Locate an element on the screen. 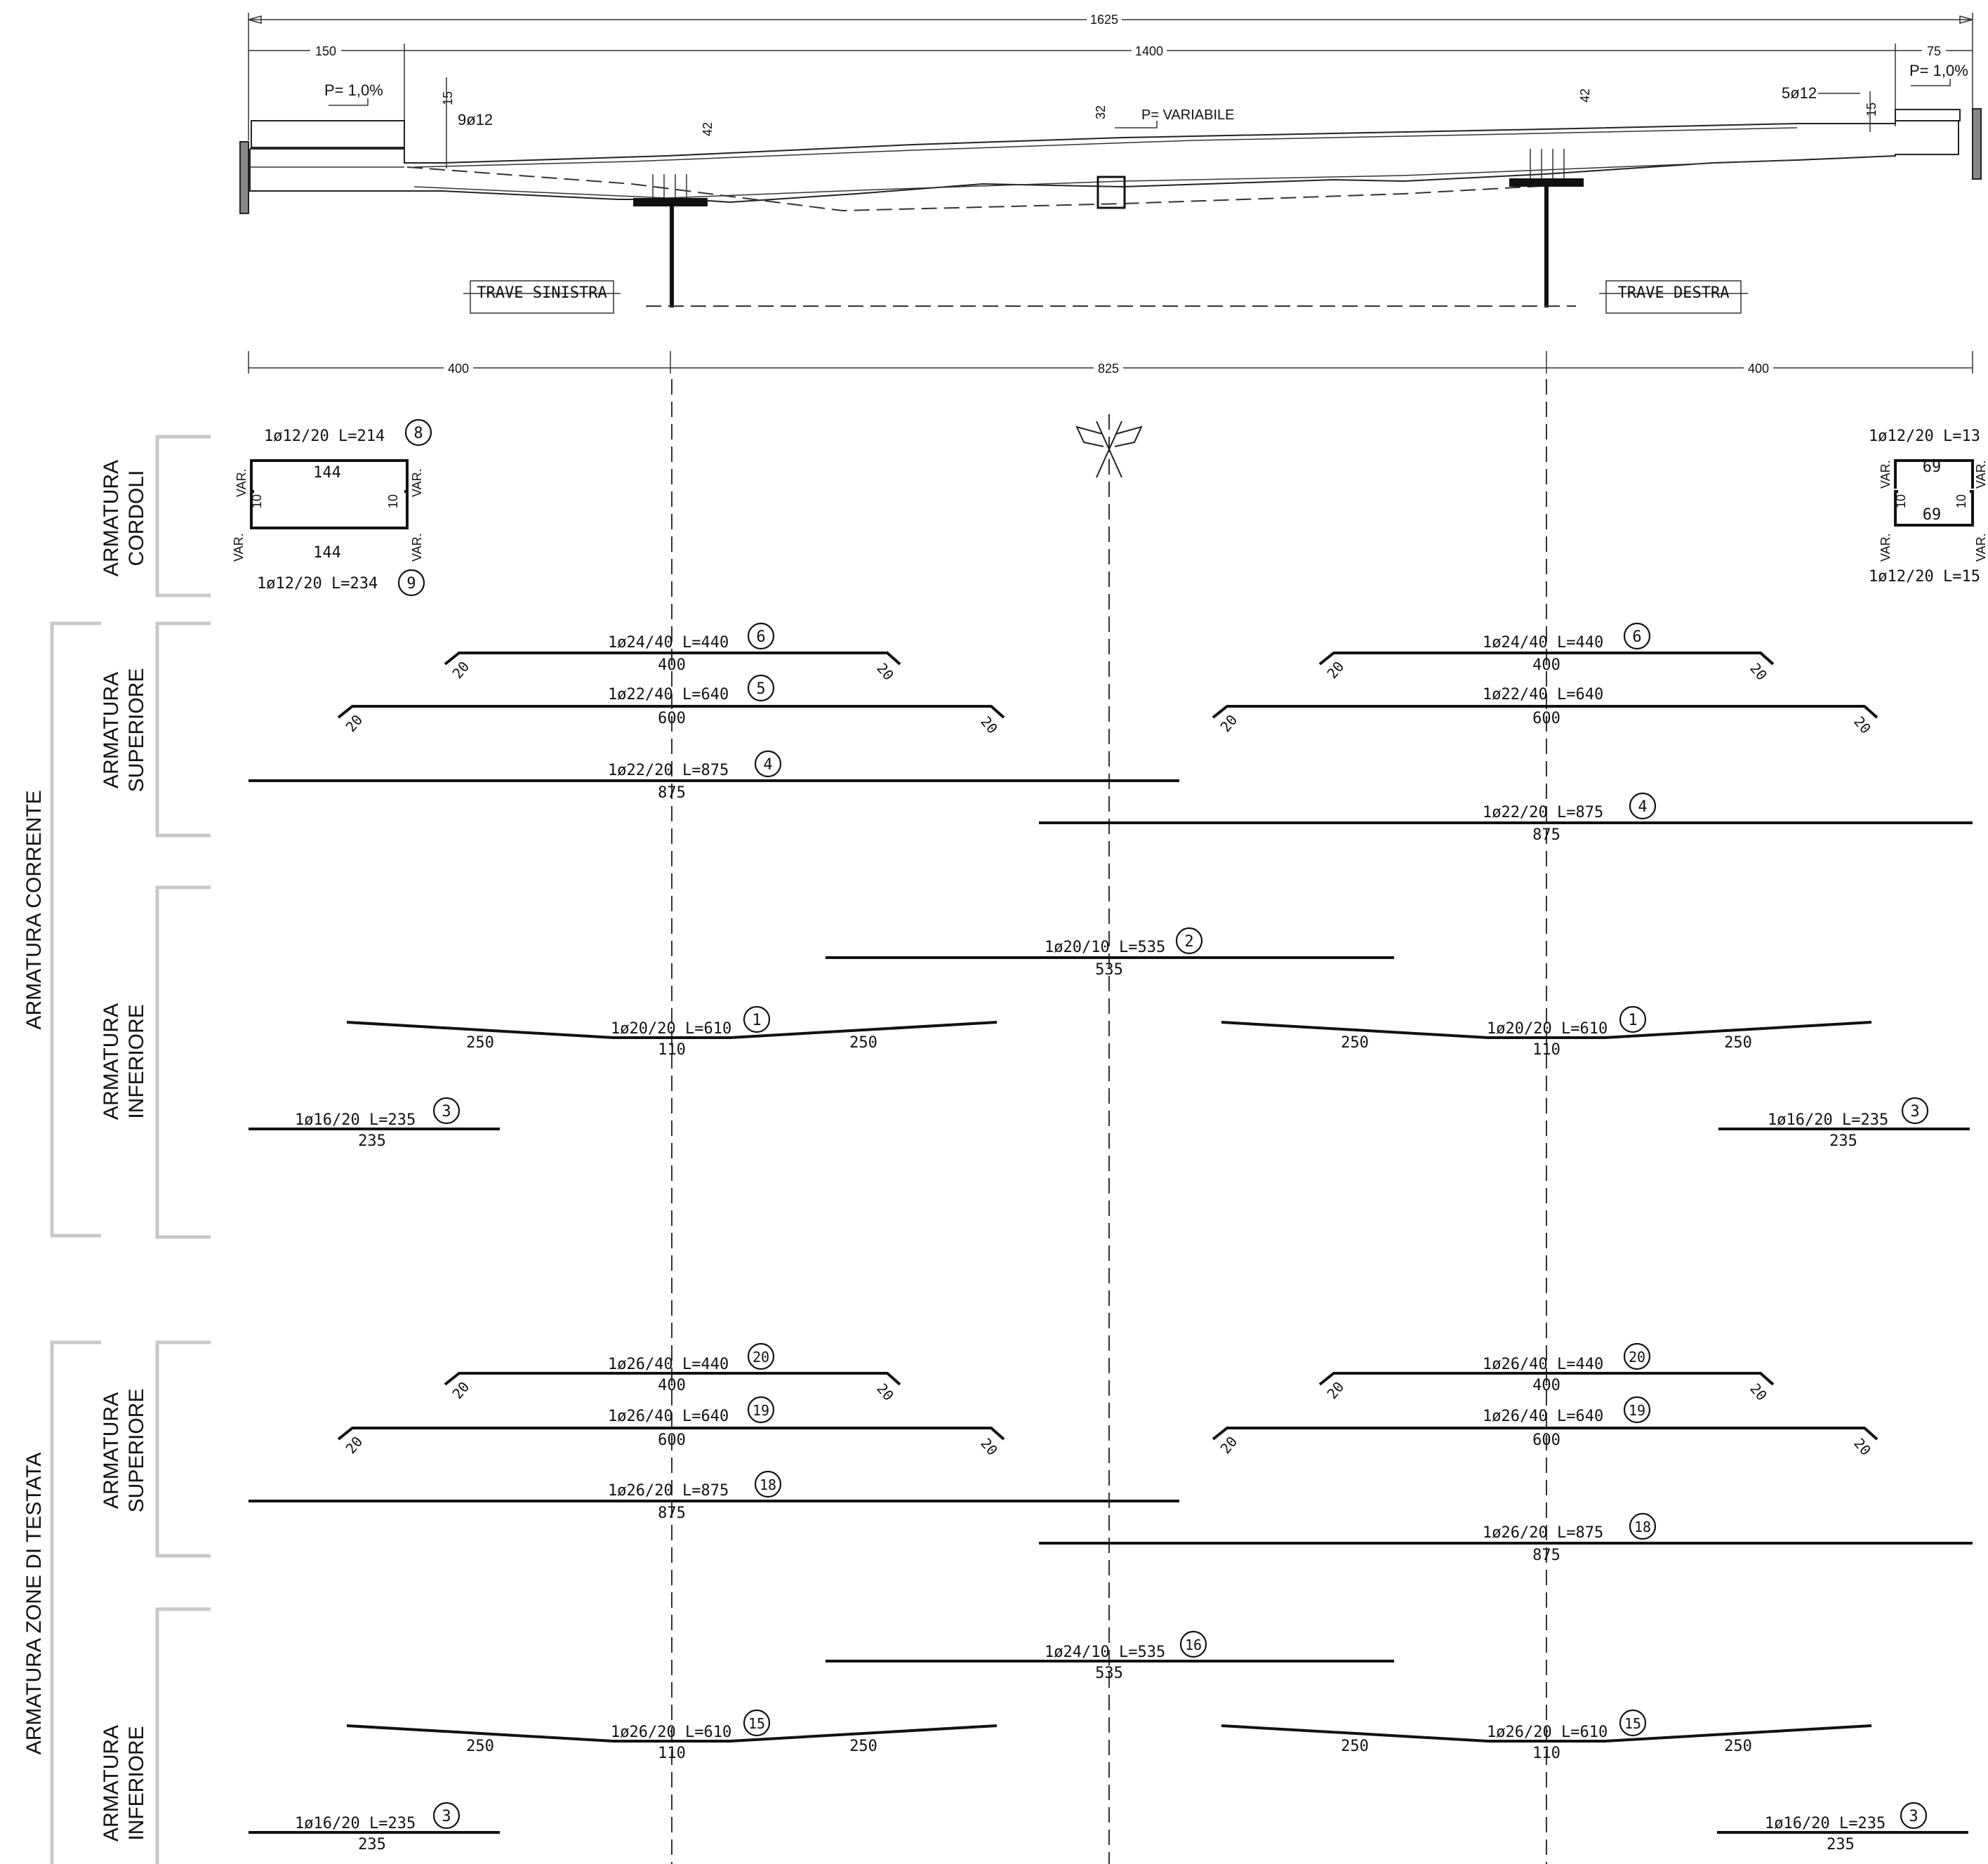 The width and height of the screenshot is (1988, 1864). cordoli-right-bot-len: 69 is located at coordinates (1933, 515).